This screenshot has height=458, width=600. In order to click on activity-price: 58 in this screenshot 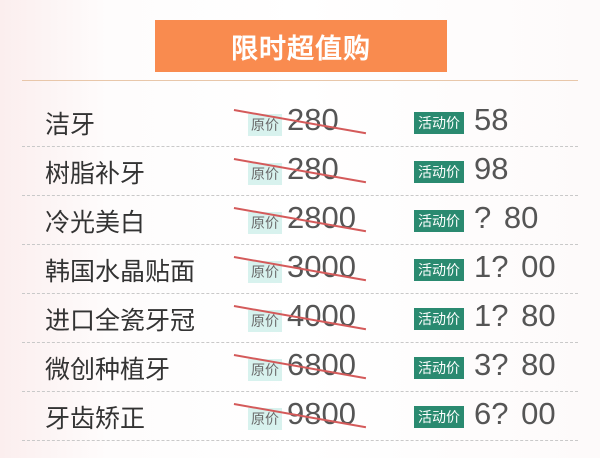, I will do `click(491, 119)`.